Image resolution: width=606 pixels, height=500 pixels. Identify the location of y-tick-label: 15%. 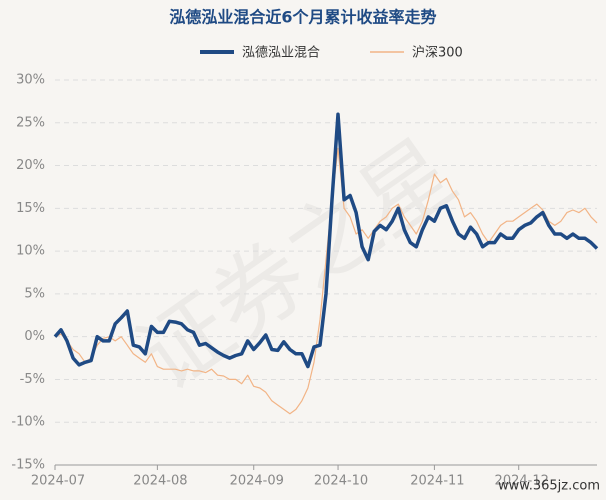
(30, 208).